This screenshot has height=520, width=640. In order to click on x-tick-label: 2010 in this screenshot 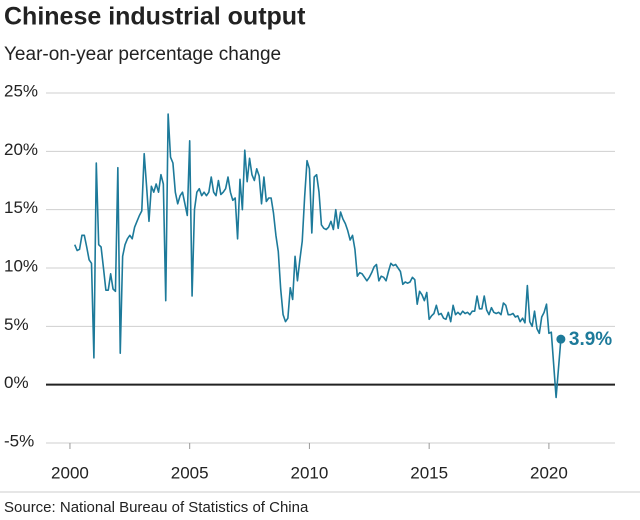, I will do `click(310, 472)`.